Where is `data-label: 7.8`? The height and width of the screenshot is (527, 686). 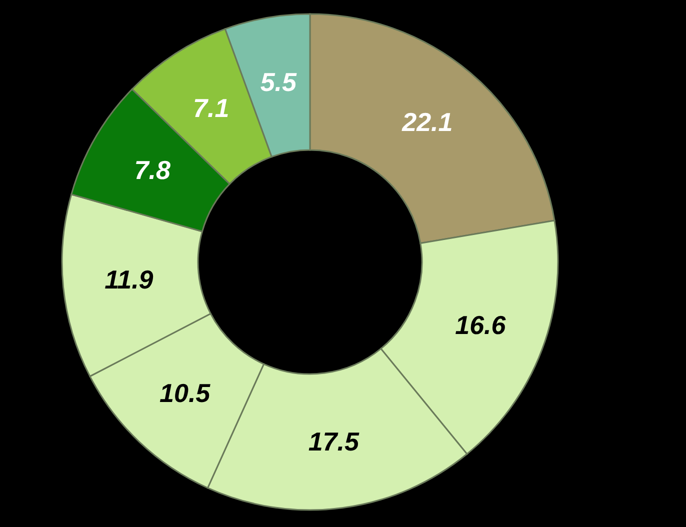 data-label: 7.8 is located at coordinates (152, 170).